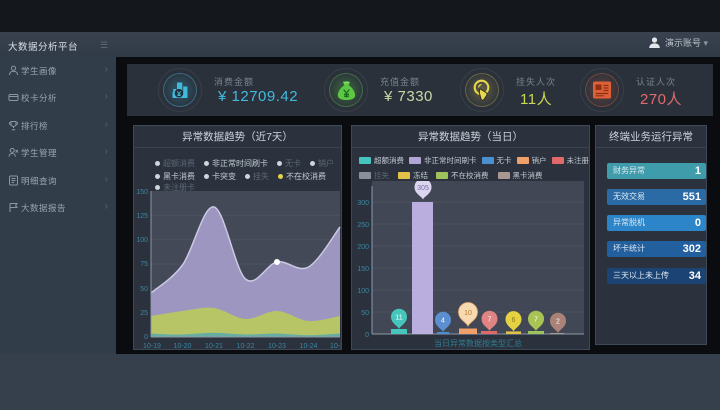  Describe the element at coordinates (144, 264) in the screenshot. I see `svg-text: 75` at that location.